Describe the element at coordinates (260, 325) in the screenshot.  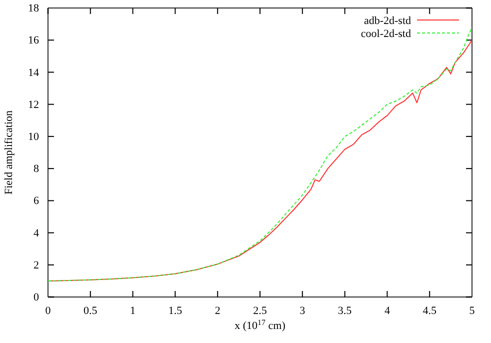
I see `x-axis-title: x (10$^{17}$ cm)` at that location.